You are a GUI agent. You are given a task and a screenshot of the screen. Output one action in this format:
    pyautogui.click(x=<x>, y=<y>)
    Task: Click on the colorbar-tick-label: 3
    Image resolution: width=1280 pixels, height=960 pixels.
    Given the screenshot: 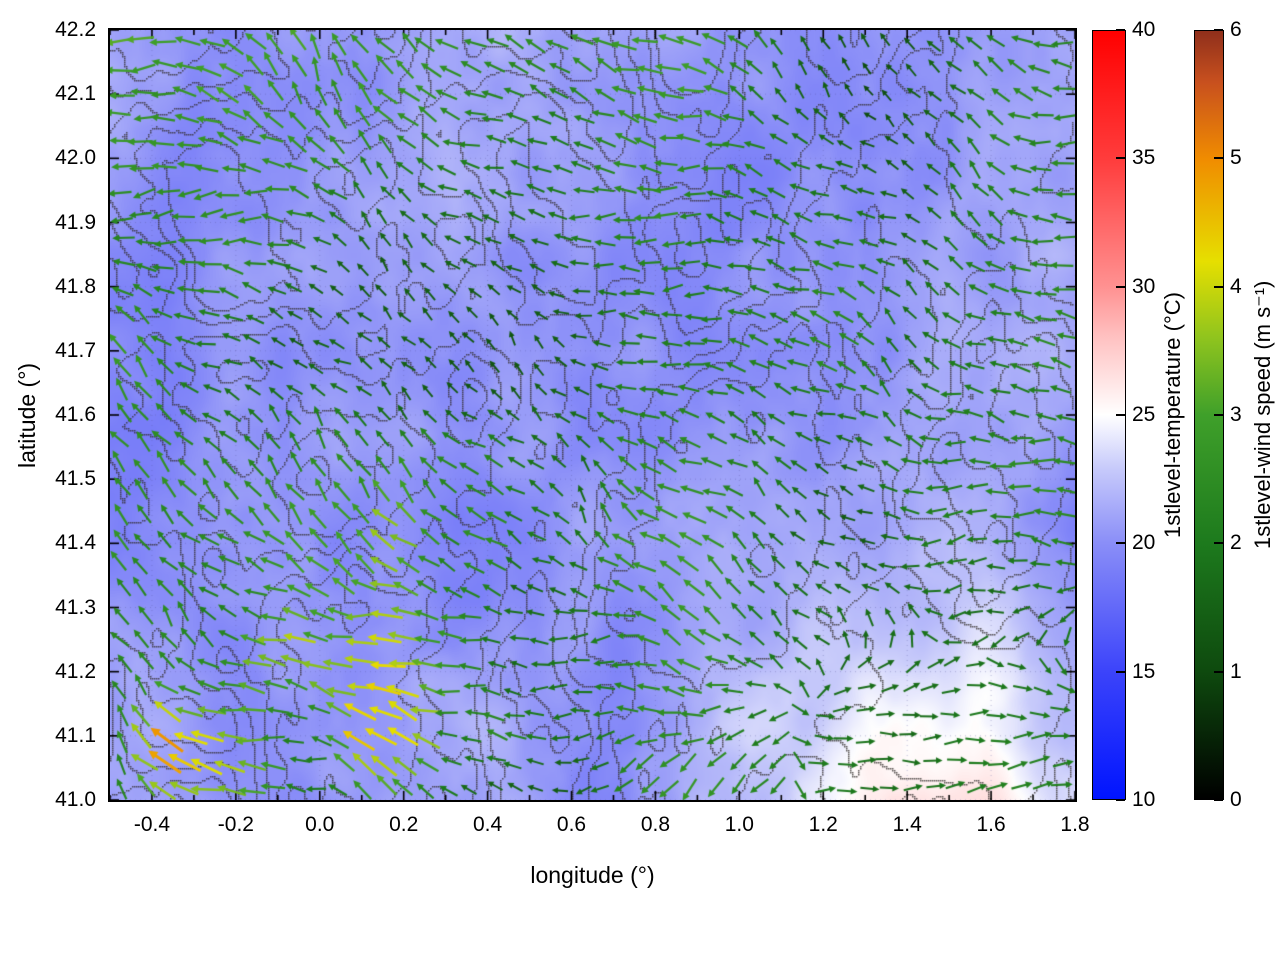 What is the action you would take?
    pyautogui.click(x=1236, y=414)
    